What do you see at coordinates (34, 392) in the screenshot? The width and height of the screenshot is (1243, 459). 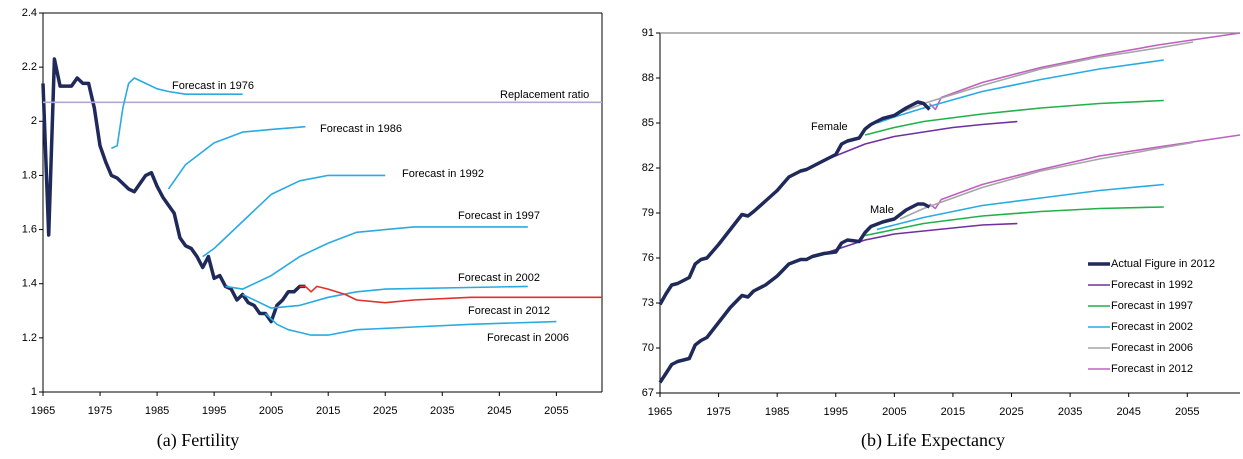 I see `y-tick-label: 1` at bounding box center [34, 392].